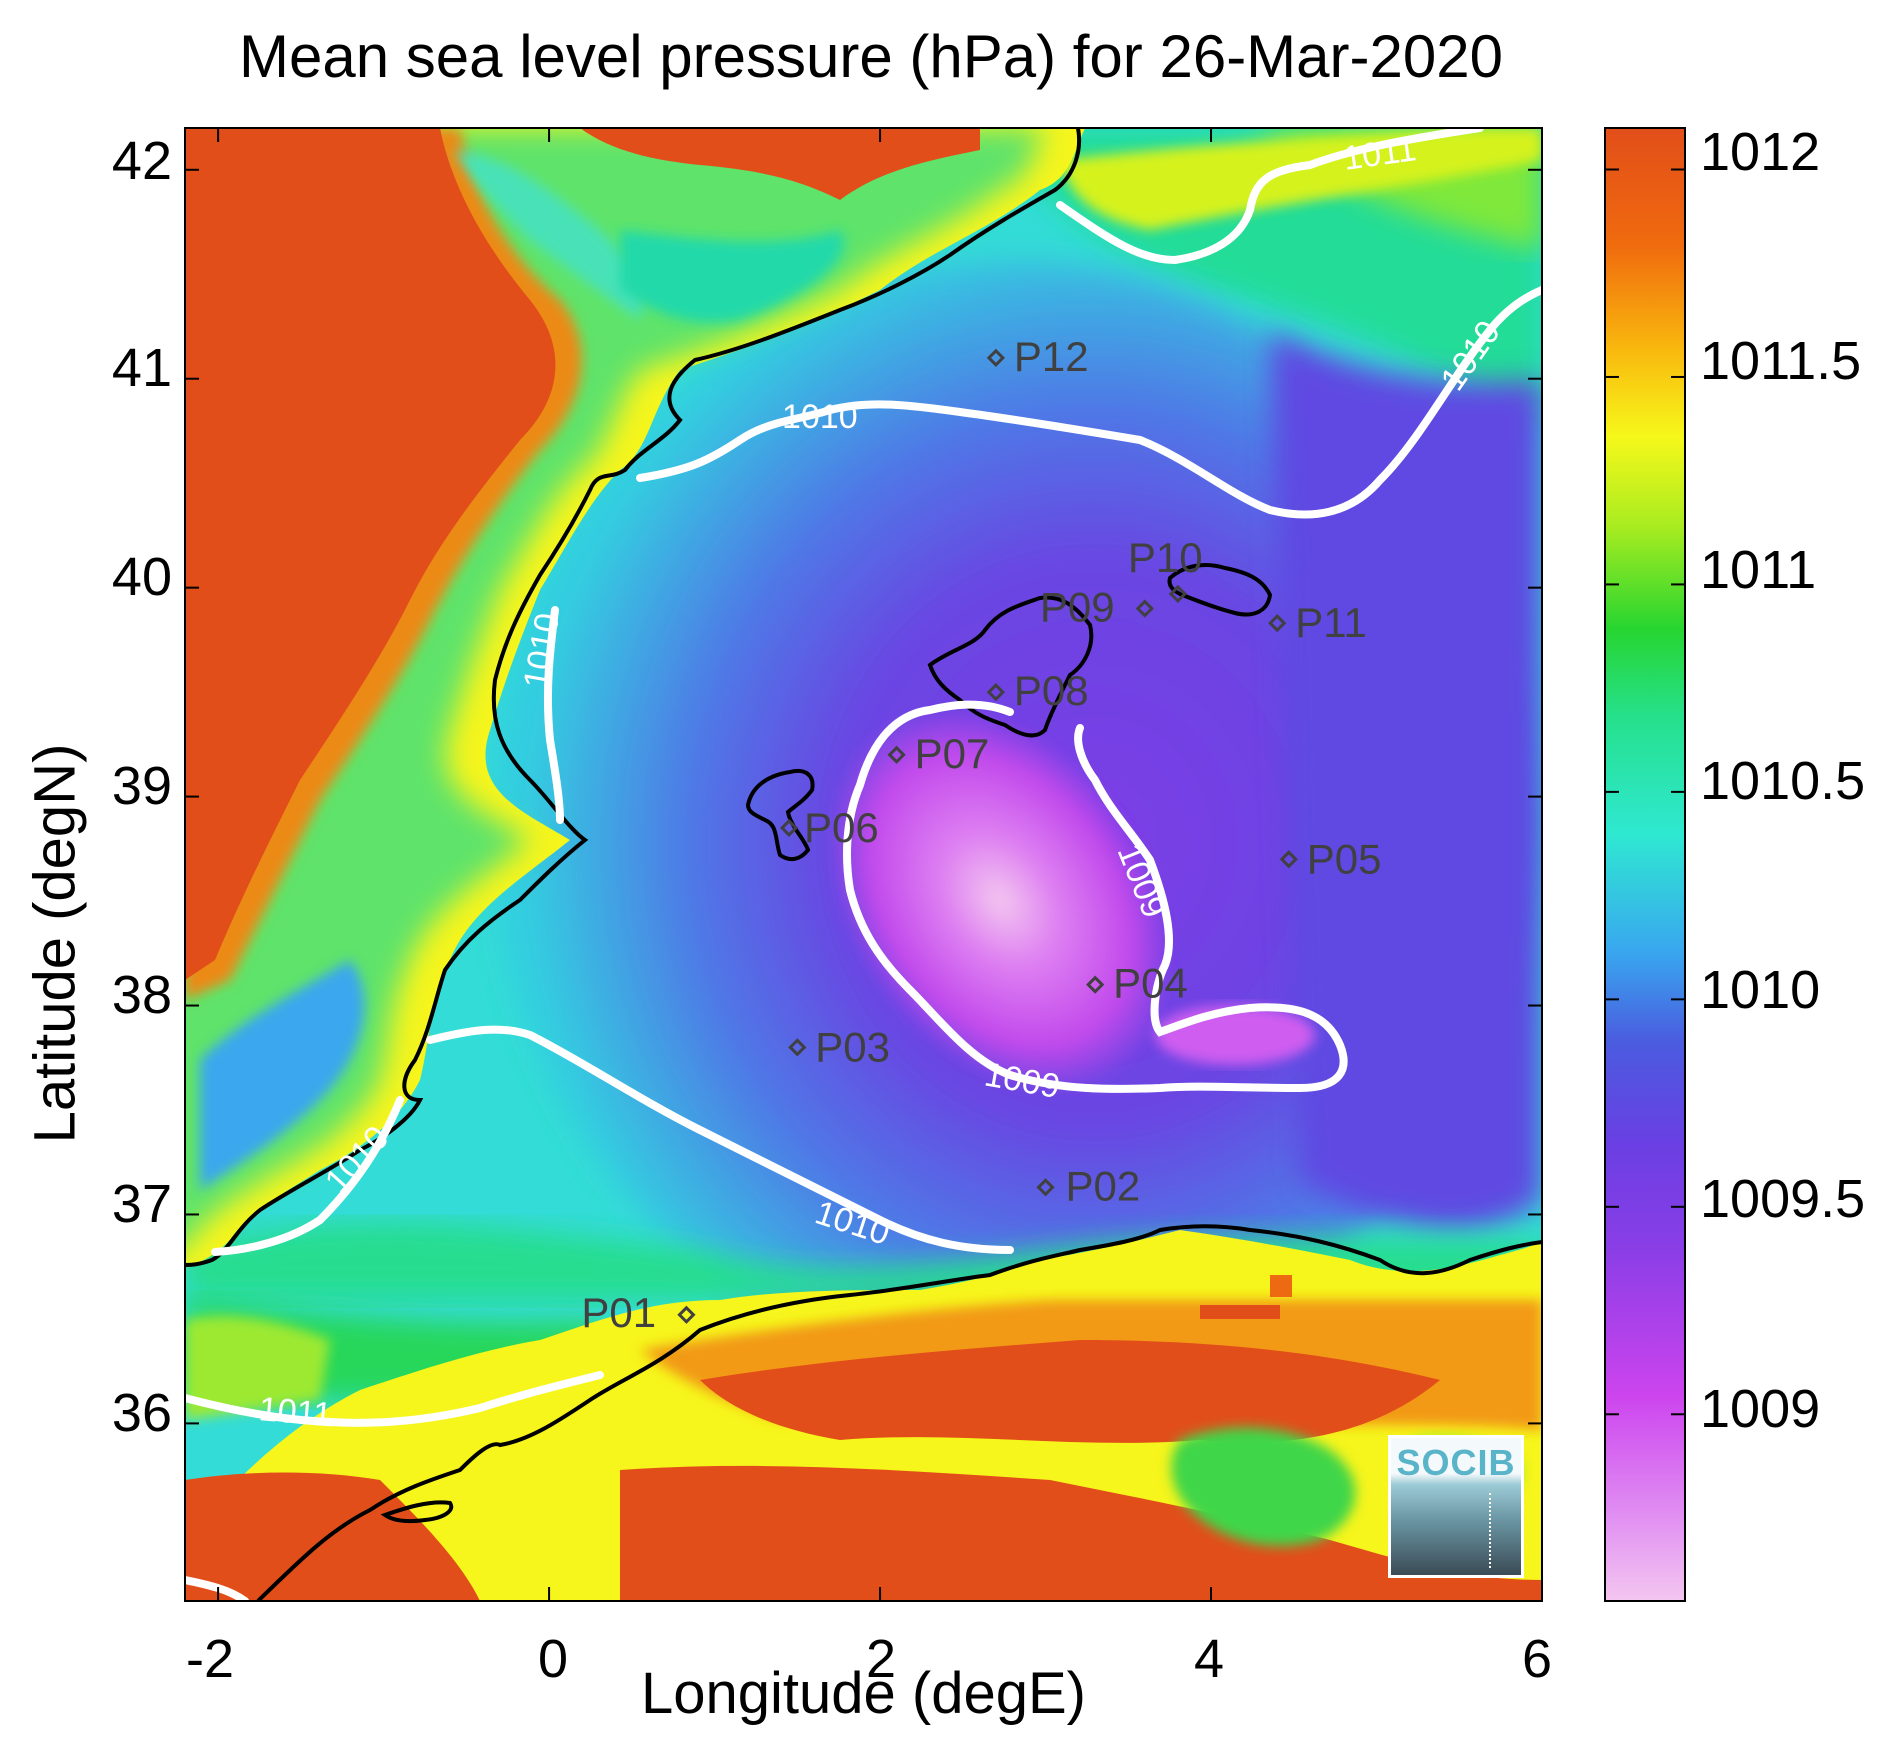 This screenshot has width=1904, height=1758. I want to click on mallorca-coastline, so click(1010, 666).